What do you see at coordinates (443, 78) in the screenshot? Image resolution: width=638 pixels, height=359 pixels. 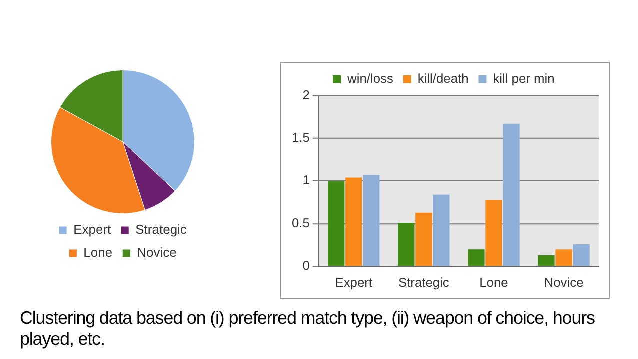 I see `legend-label: kill/death` at bounding box center [443, 78].